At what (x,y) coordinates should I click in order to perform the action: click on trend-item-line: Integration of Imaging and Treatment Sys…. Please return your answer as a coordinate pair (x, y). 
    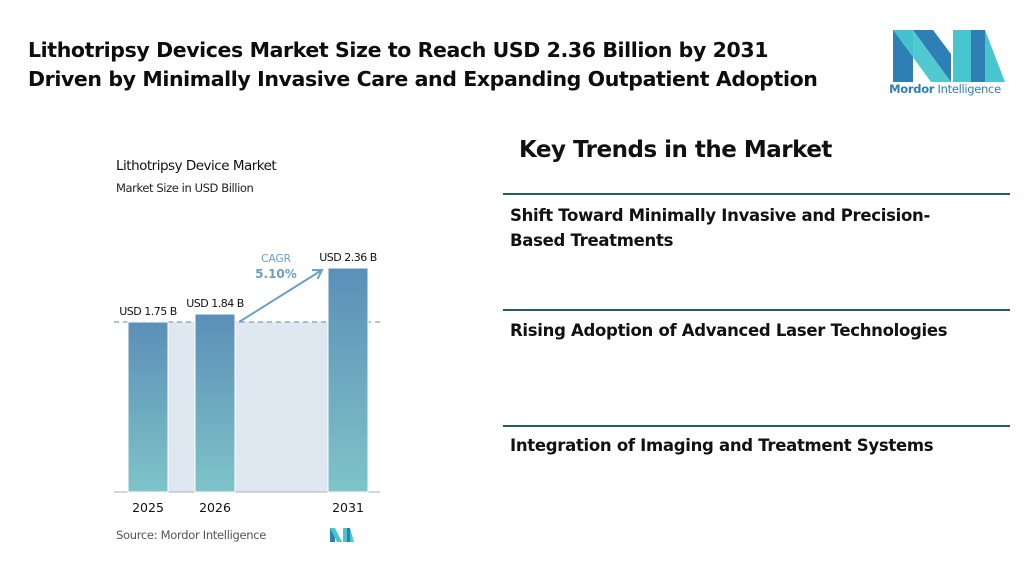
    Looking at the image, I should click on (722, 445).